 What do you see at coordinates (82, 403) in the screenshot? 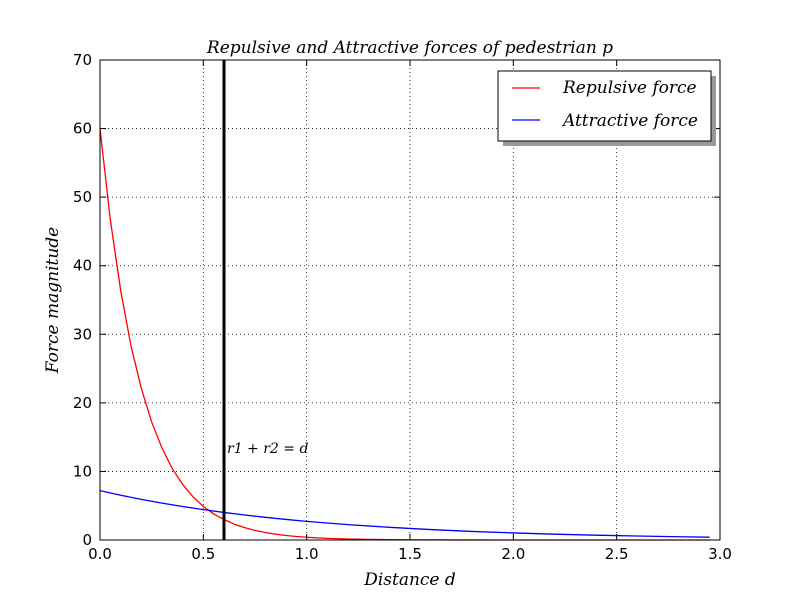
I see `y-tick-label: 20` at bounding box center [82, 403].